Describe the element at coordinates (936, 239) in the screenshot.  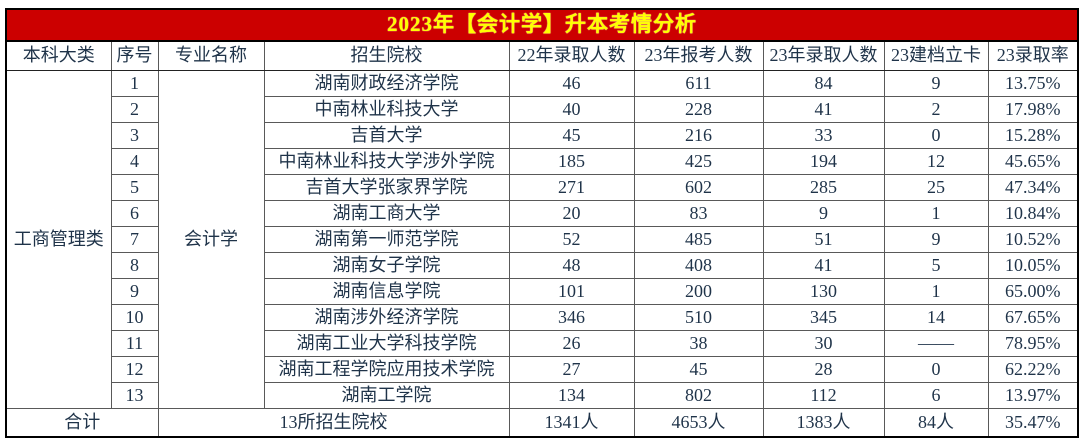
I see `card23-cell: 9` at that location.